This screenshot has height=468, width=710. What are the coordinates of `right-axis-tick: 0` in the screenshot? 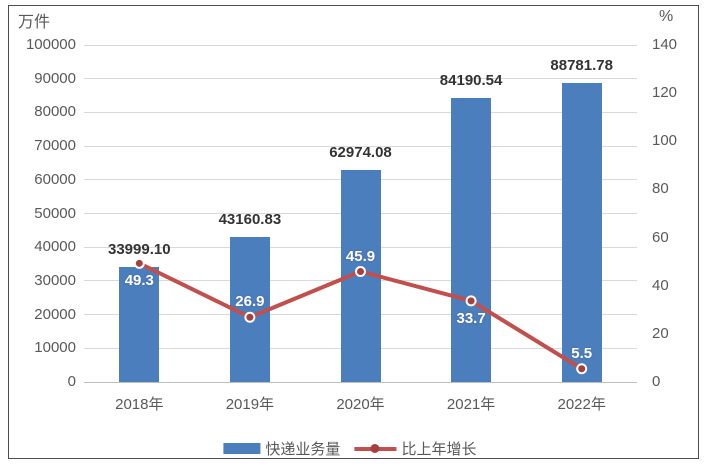 It's located at (656, 381).